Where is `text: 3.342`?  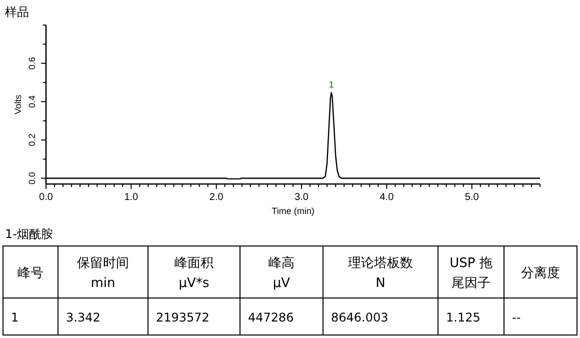 text: 3.342 is located at coordinates (83, 317).